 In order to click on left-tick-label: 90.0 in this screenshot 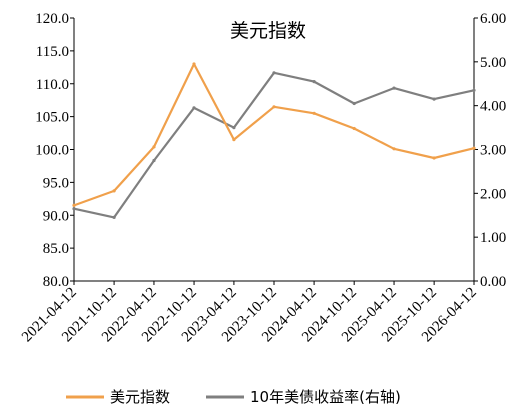, I will do `click(56, 216)`.